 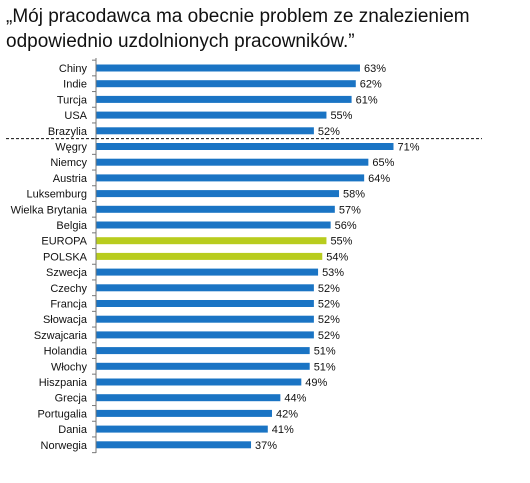 What do you see at coordinates (316, 383) in the screenshot?
I see `value-label-20: 49%` at bounding box center [316, 383].